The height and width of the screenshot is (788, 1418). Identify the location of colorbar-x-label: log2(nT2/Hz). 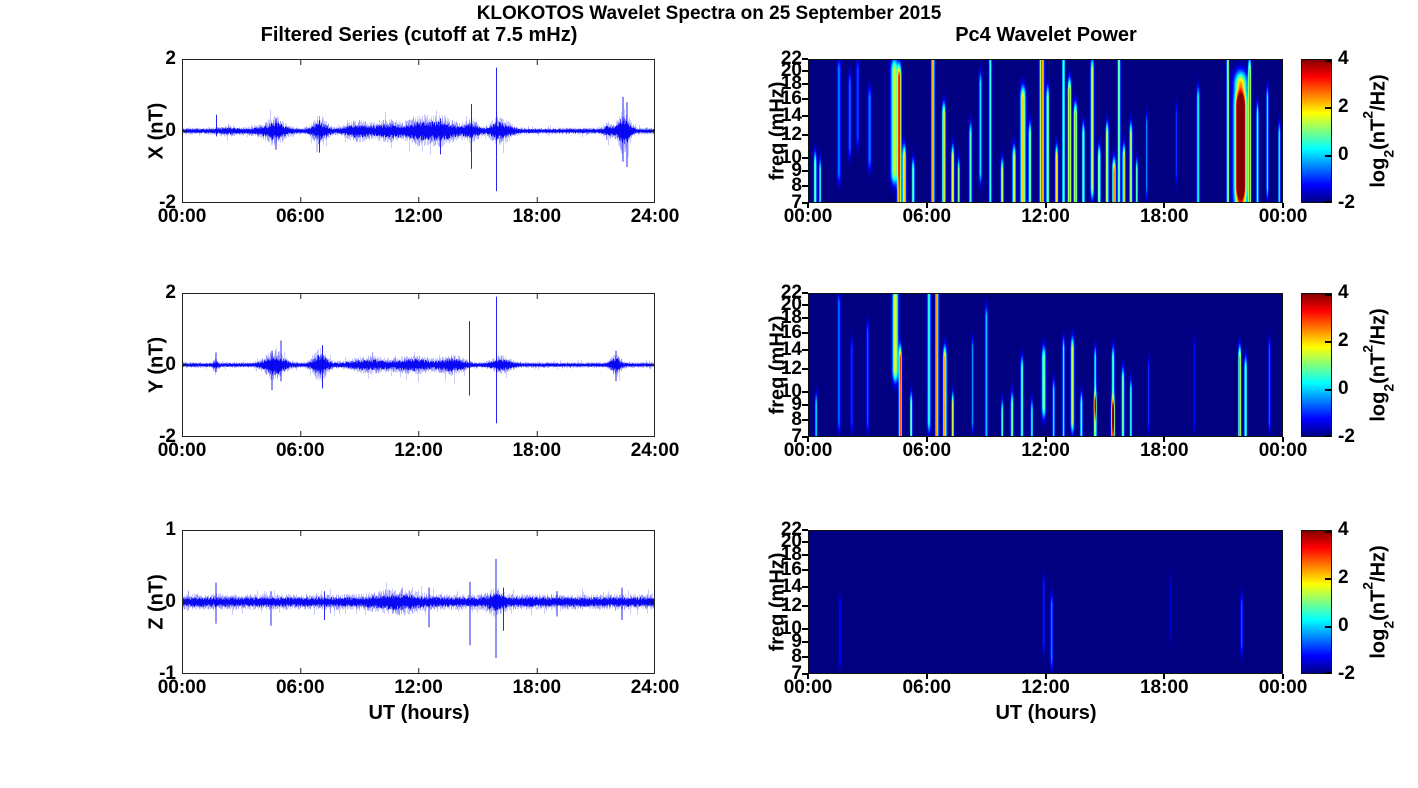
(1378, 131).